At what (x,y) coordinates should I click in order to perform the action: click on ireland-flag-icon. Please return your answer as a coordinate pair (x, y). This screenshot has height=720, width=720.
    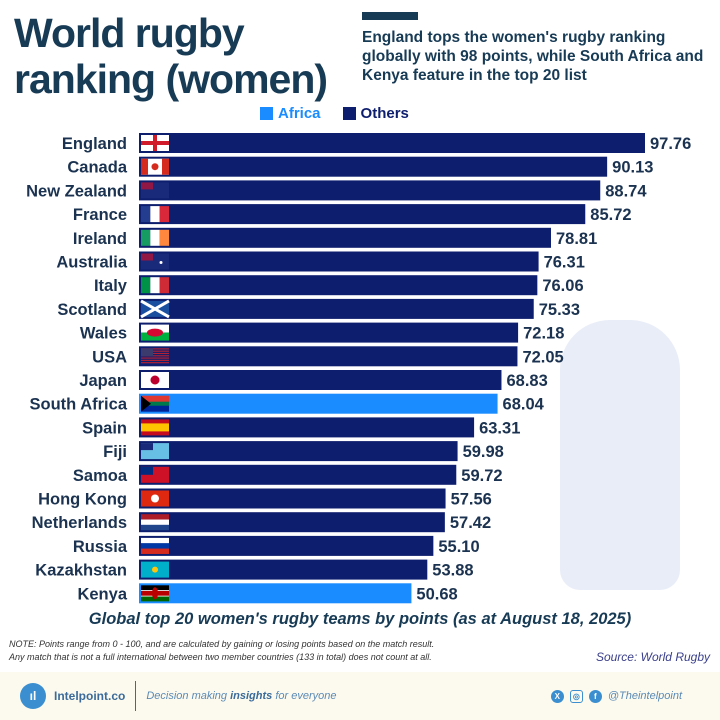
    Looking at the image, I should click on (155, 237).